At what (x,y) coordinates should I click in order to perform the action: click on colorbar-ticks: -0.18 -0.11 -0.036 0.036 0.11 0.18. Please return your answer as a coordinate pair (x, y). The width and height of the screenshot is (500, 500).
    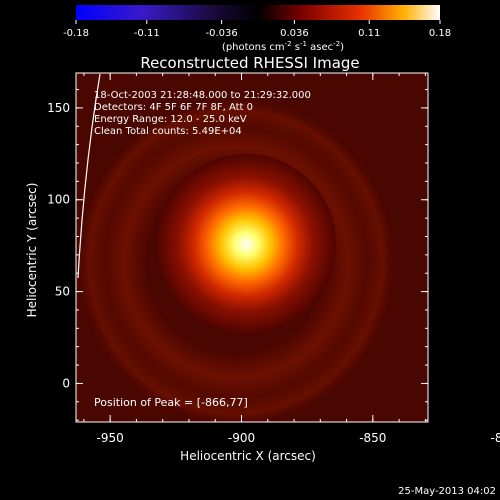
    Looking at the image, I should click on (257, 29).